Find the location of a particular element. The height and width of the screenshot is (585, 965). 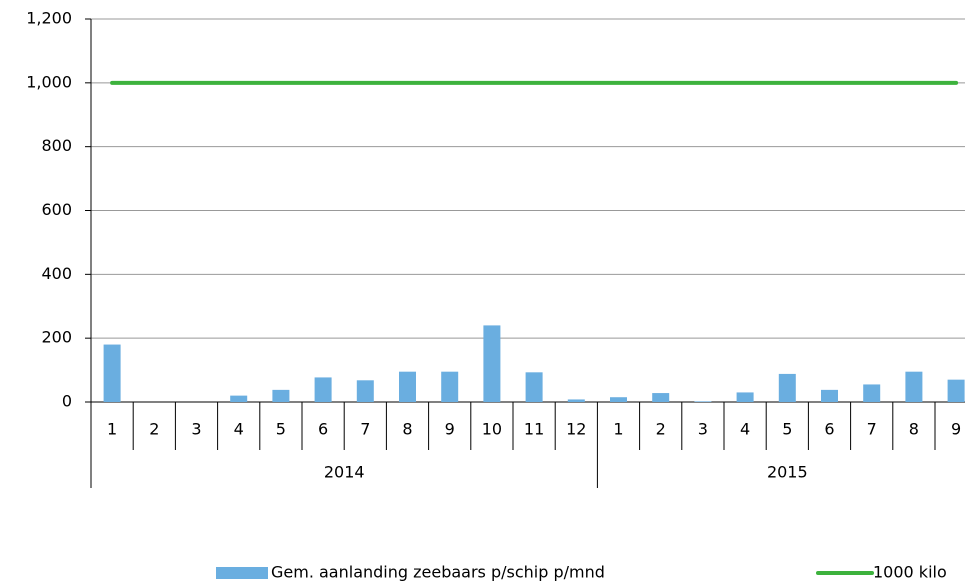

legend-label: Gem. aanlanding zeebaars p/schip p/mnd is located at coordinates (438, 572).